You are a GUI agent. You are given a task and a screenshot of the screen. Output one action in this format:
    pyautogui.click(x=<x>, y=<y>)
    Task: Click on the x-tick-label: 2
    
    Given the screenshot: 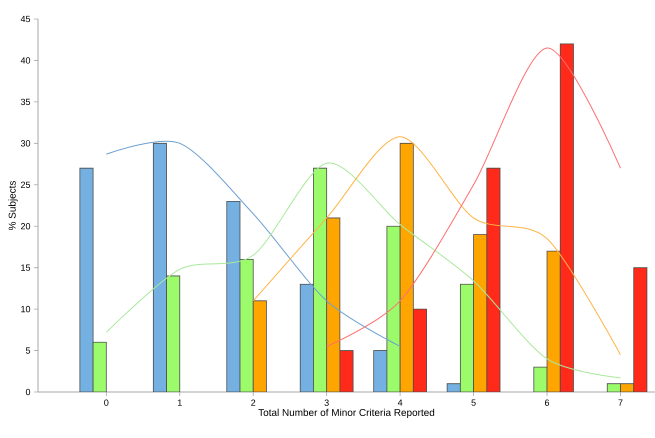 What is the action you would take?
    pyautogui.click(x=253, y=403)
    